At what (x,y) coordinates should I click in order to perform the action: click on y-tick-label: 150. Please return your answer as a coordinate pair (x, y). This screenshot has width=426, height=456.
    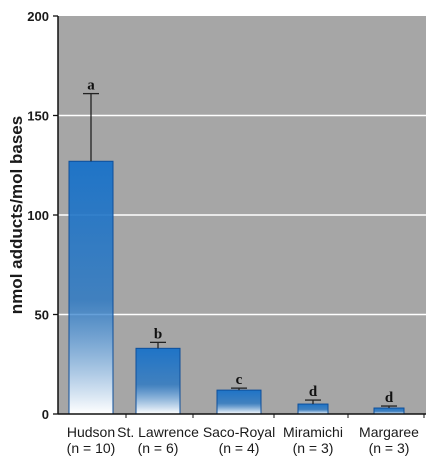
    Looking at the image, I should click on (38, 116).